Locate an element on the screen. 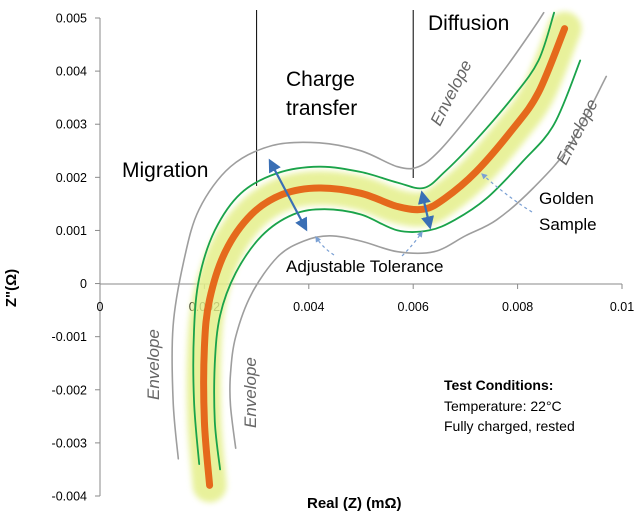  golden-sample-pointer is located at coordinates (507, 193).